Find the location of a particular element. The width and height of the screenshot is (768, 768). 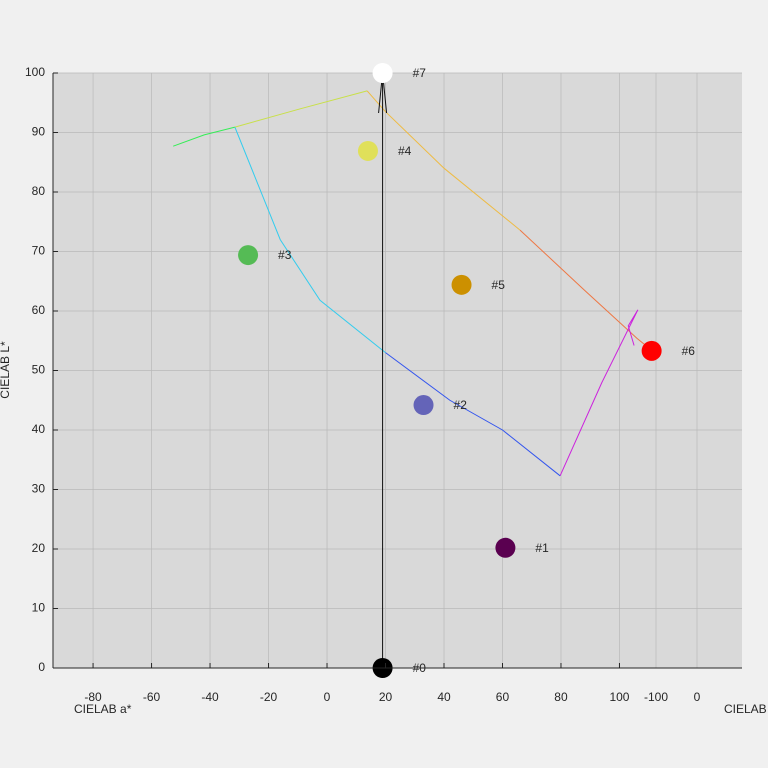

y-tick-label: 40 is located at coordinates (39, 429).